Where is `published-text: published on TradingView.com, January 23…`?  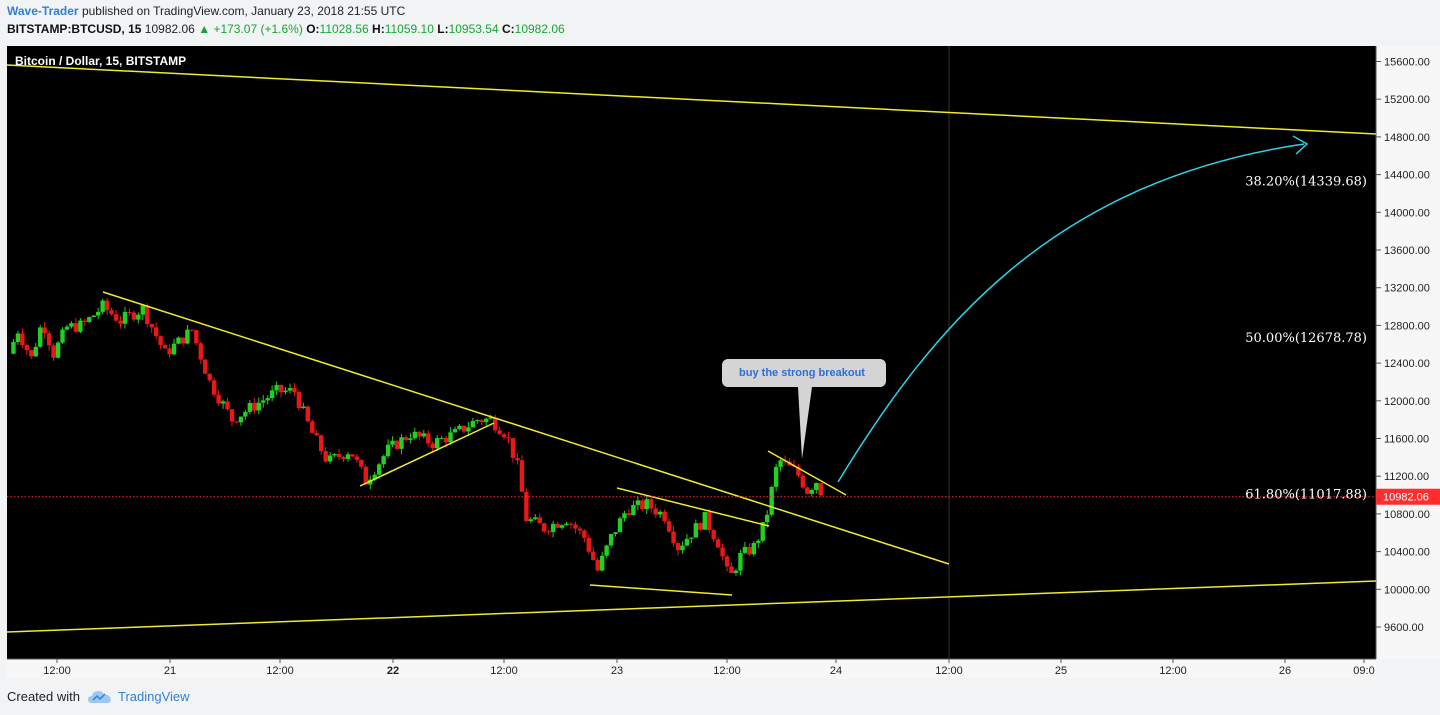
published-text: published on TradingView.com, January 23… is located at coordinates (243, 11).